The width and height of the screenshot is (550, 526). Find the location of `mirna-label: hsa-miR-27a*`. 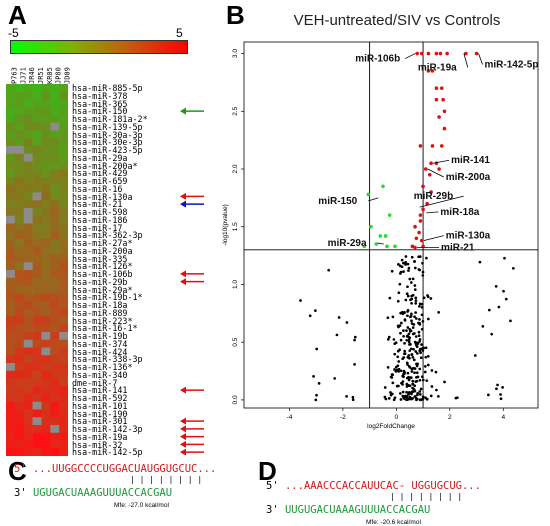

mirna-label: hsa-miR-27a* is located at coordinates (102, 243).